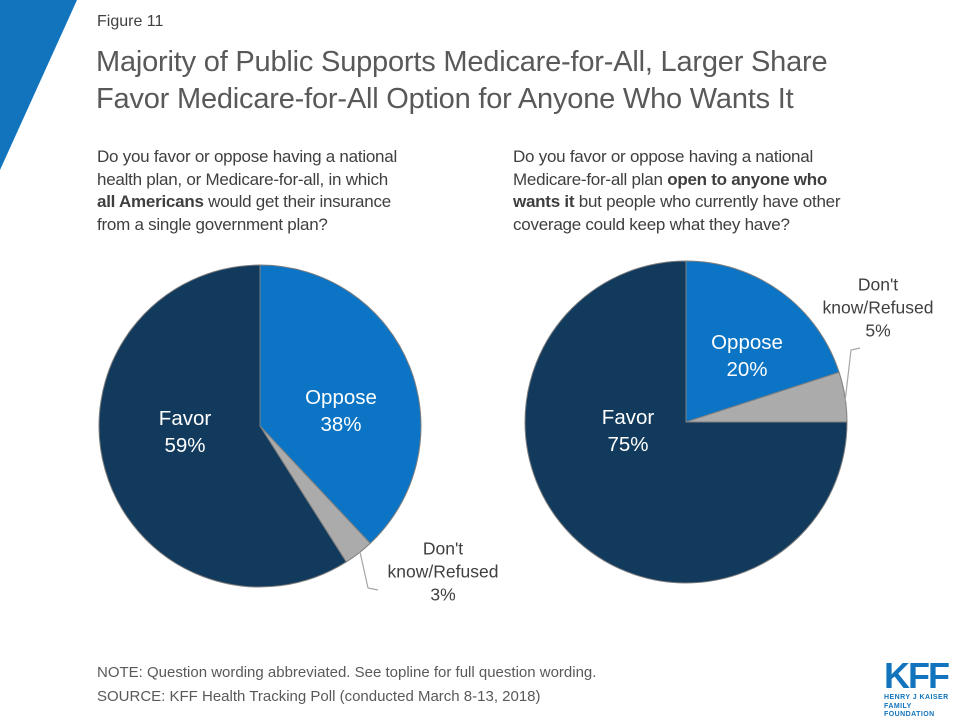  I want to click on pie-right-oppose-label: Oppose 20%, so click(747, 356).